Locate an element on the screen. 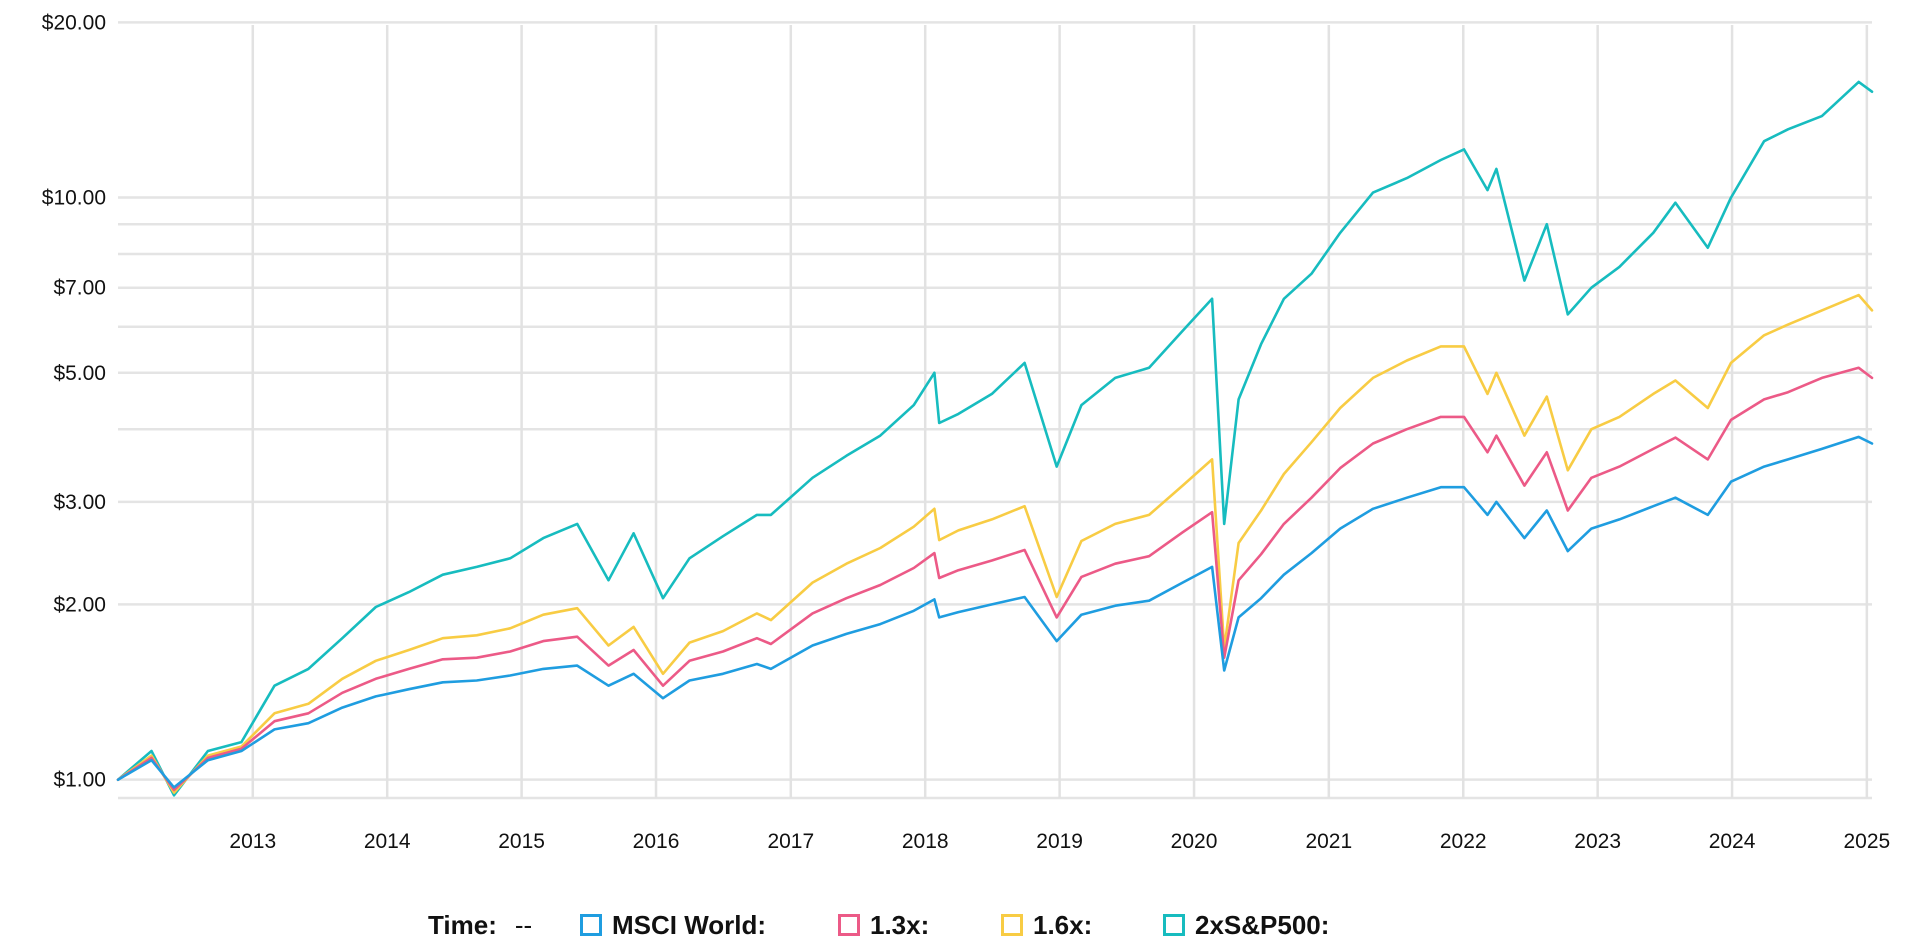  legend-time-value: -- is located at coordinates (523, 924).